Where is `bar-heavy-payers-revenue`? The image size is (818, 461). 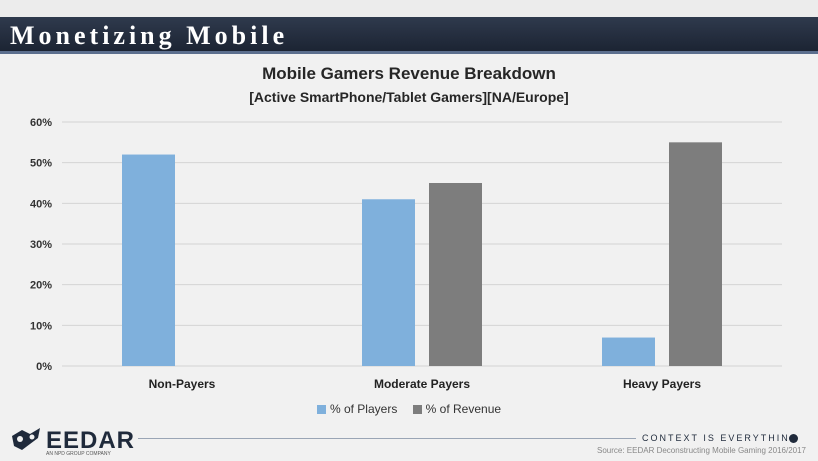
bar-heavy-payers-revenue is located at coordinates (695, 254).